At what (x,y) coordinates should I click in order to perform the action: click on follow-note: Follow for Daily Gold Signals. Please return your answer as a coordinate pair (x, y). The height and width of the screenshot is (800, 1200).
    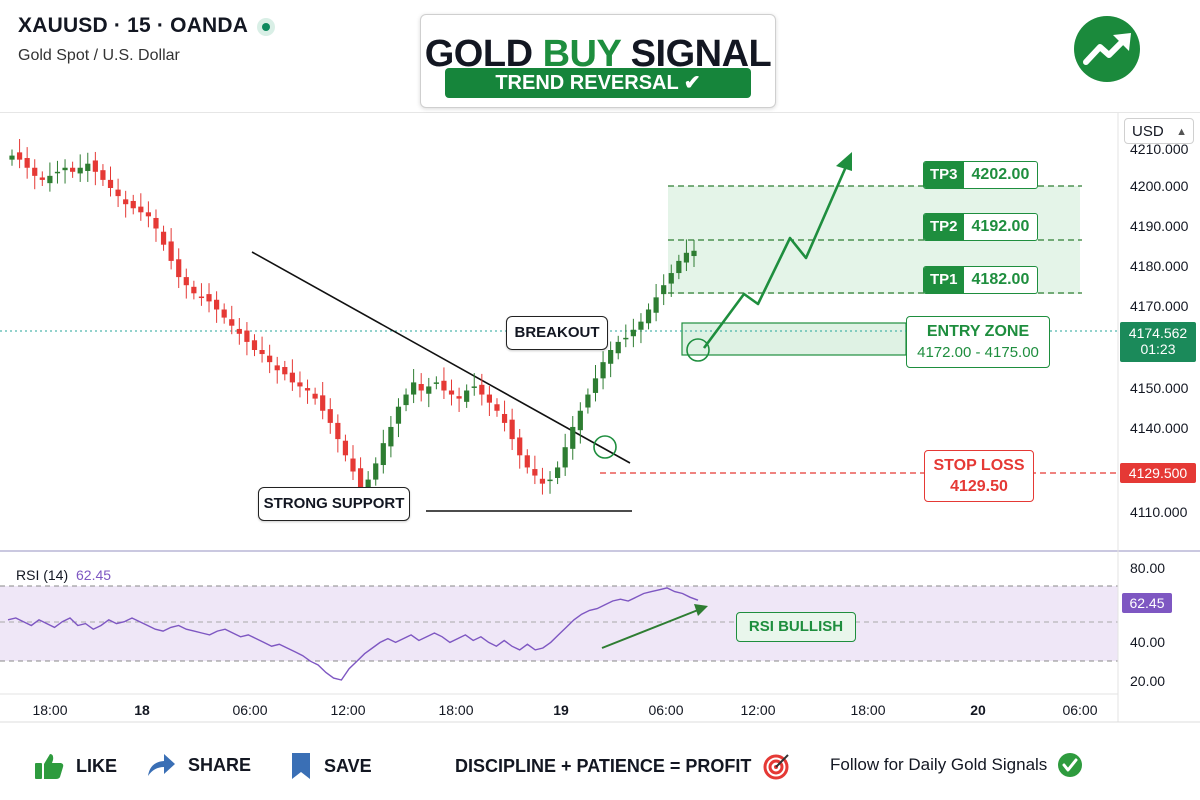
    Looking at the image, I should click on (956, 765).